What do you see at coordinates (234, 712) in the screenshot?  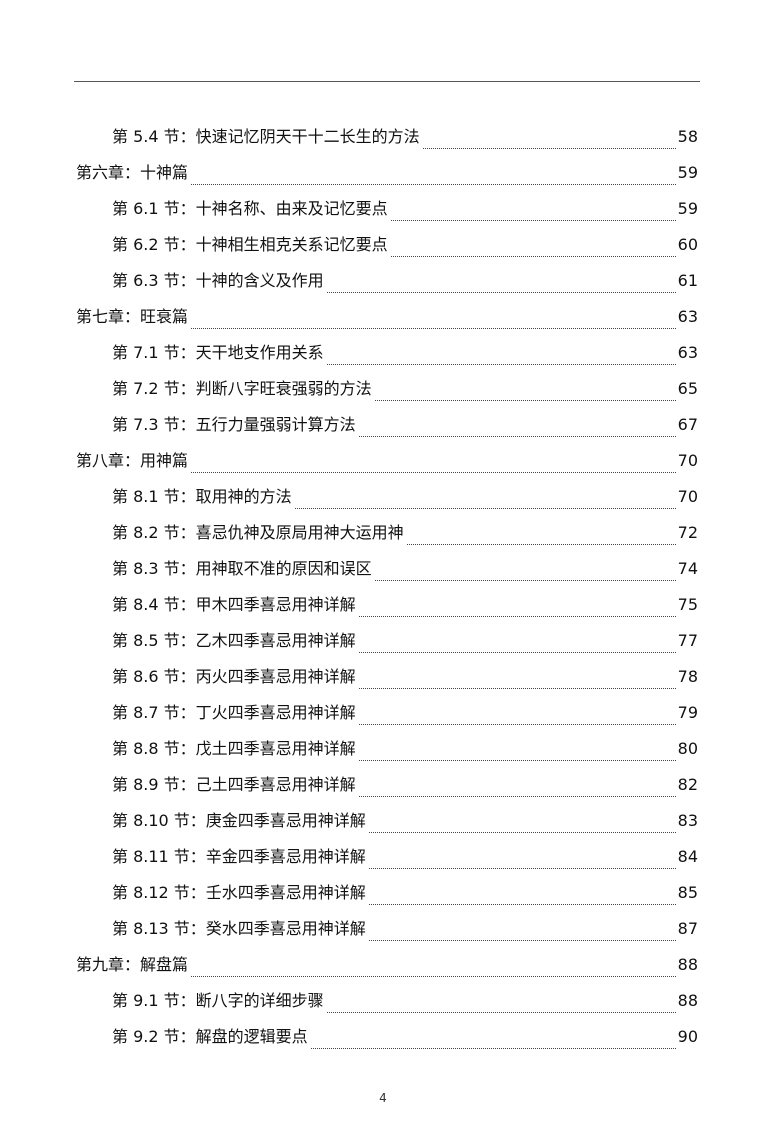 I see `toc-entry-title: 第 8.7 节：丁火四季喜忌用神详解` at bounding box center [234, 712].